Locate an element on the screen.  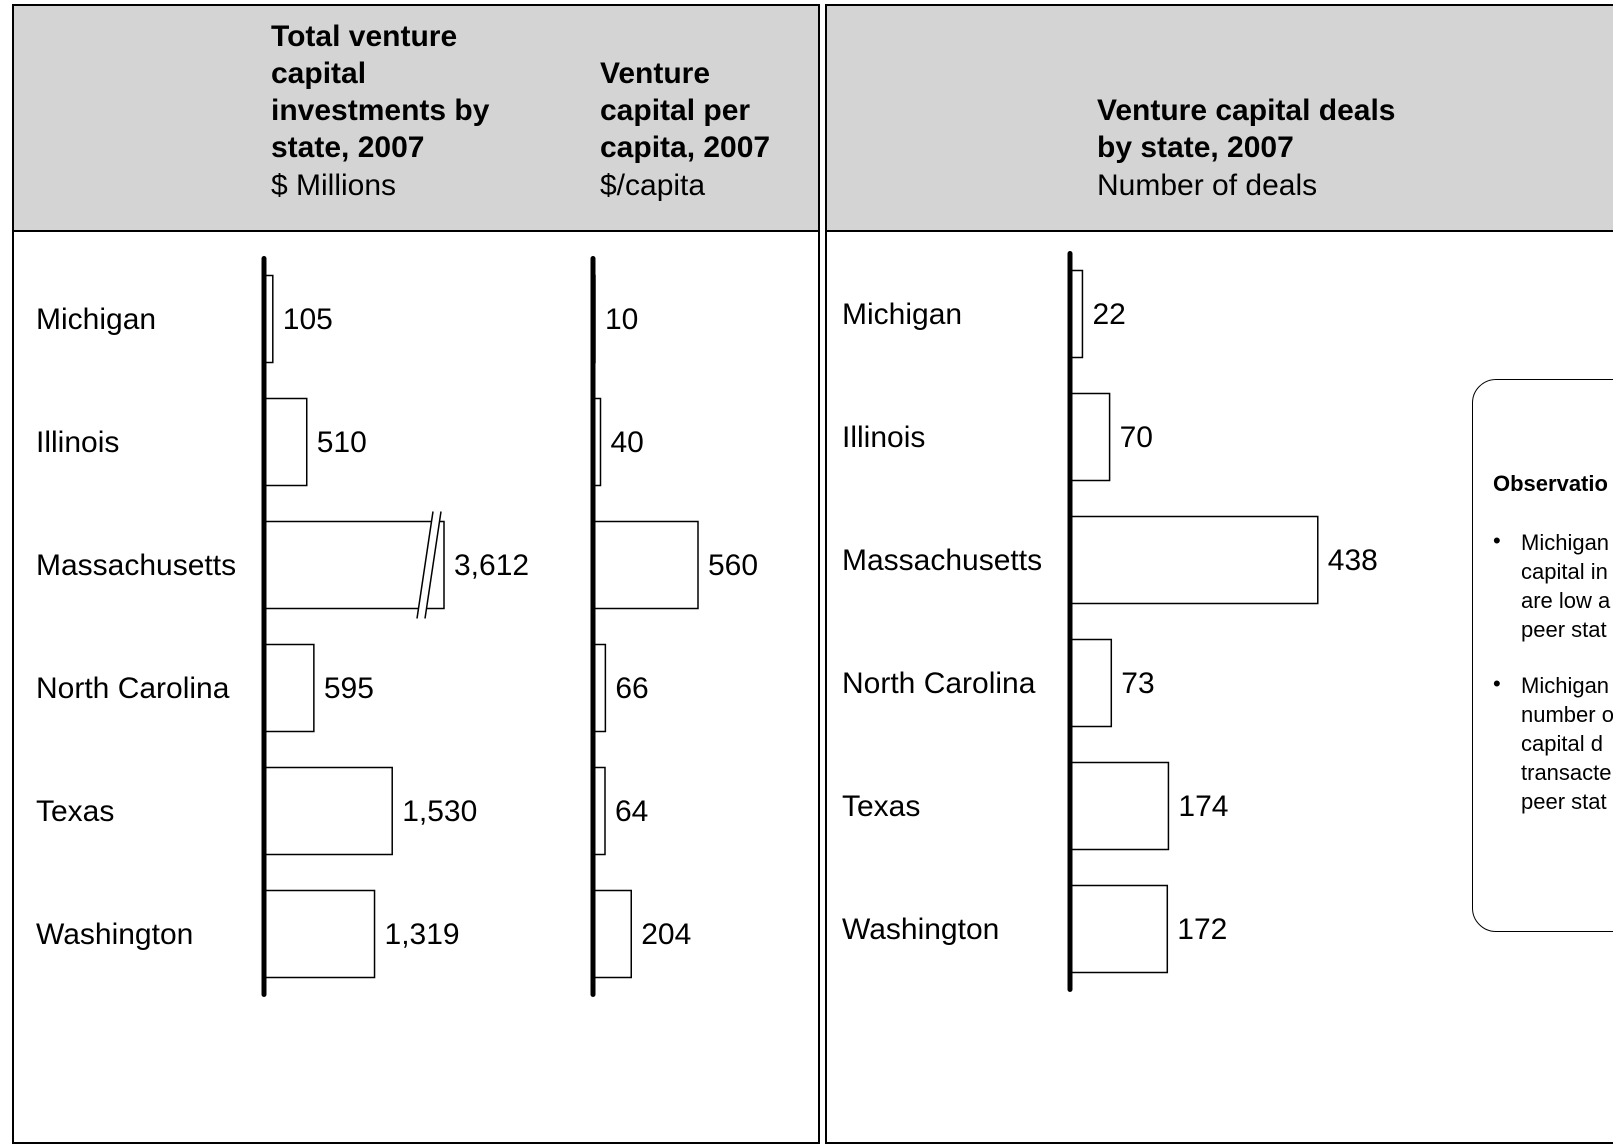
value-label-illinois: 40 is located at coordinates (627, 442).